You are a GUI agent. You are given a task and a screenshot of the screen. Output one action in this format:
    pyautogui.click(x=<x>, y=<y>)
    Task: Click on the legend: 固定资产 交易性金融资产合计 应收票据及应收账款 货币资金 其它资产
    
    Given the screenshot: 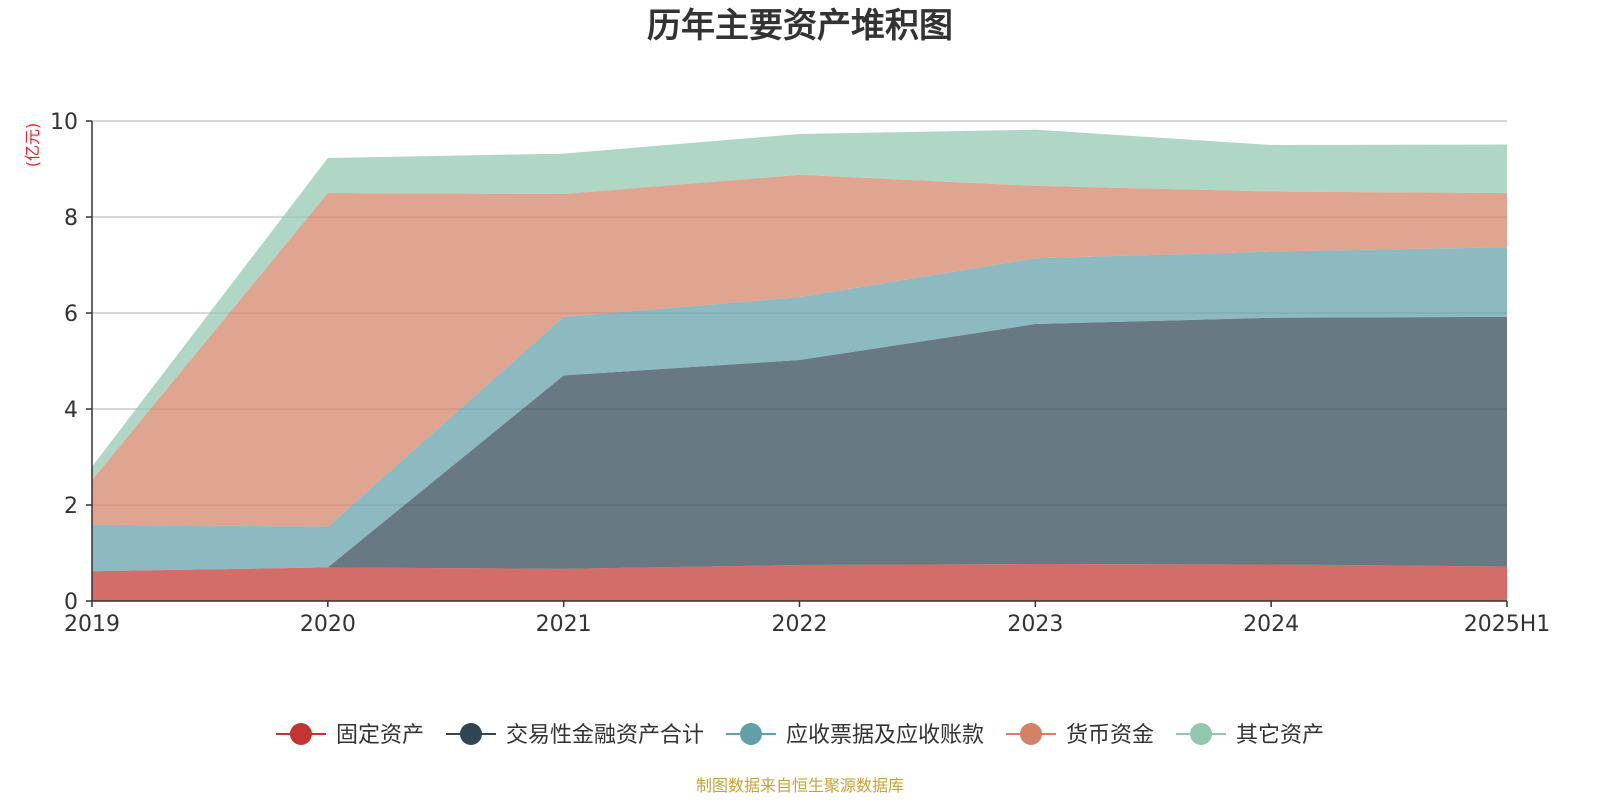 What is the action you would take?
    pyautogui.click(x=799, y=735)
    